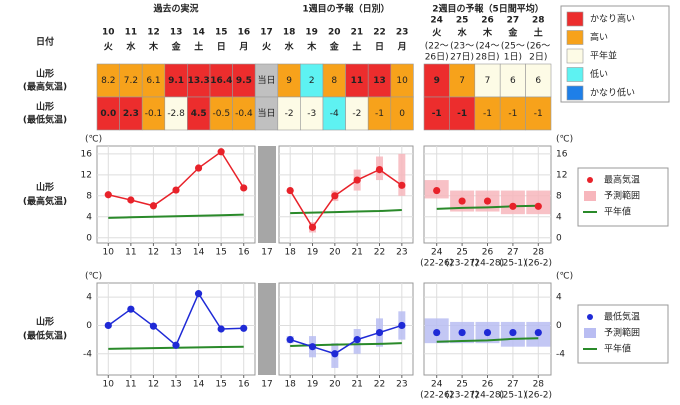 Image resolution: width=680 pixels, height=405 pixels. I want to click on weekday: 水, so click(131, 47).